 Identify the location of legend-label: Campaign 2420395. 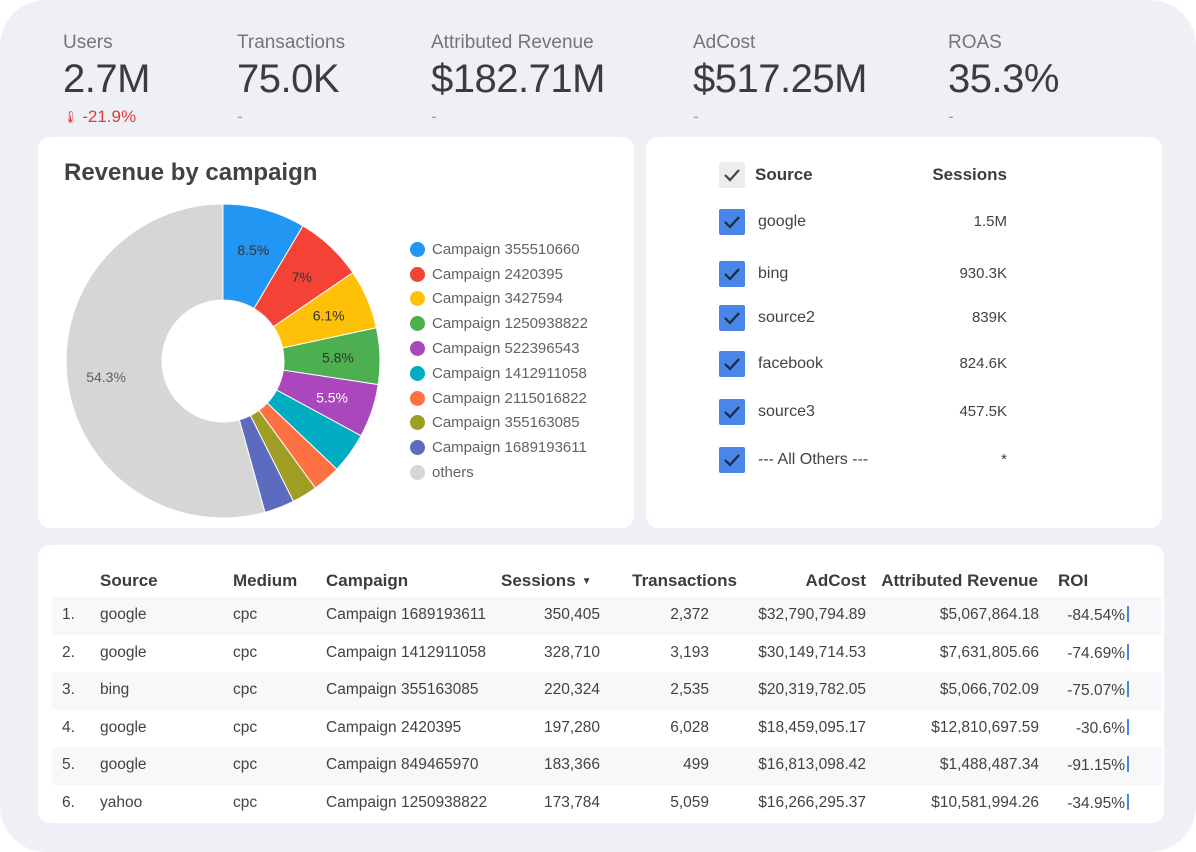
(497, 274).